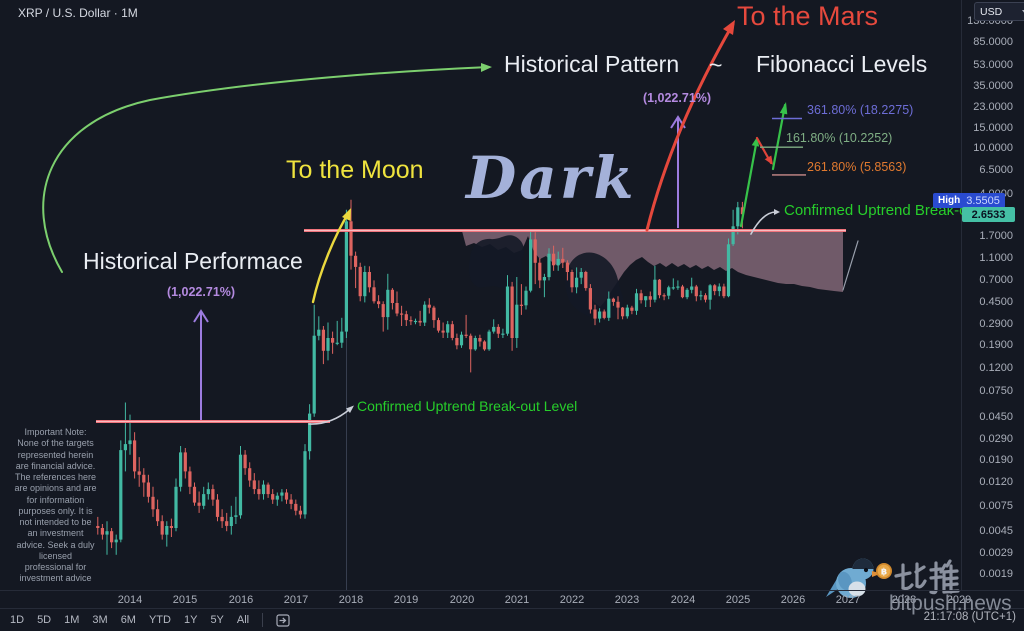 The width and height of the screenshot is (1024, 631). Describe the element at coordinates (969, 617) in the screenshot. I see `clock: 21:17:08 (UTC+1)` at that location.